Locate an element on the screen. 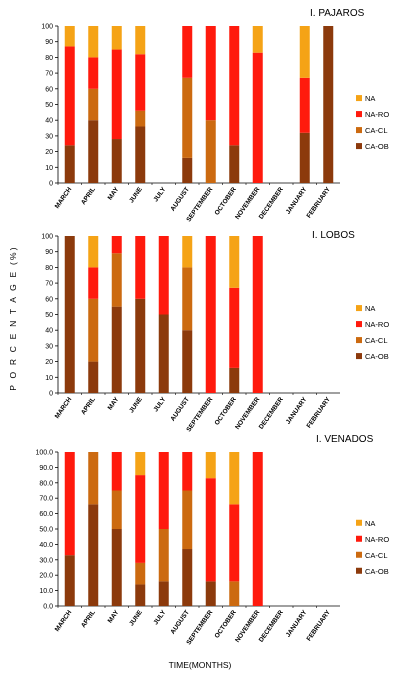 Image resolution: width=404 pixels, height=680 pixels. bar-na-ro-july is located at coordinates (163, 490).